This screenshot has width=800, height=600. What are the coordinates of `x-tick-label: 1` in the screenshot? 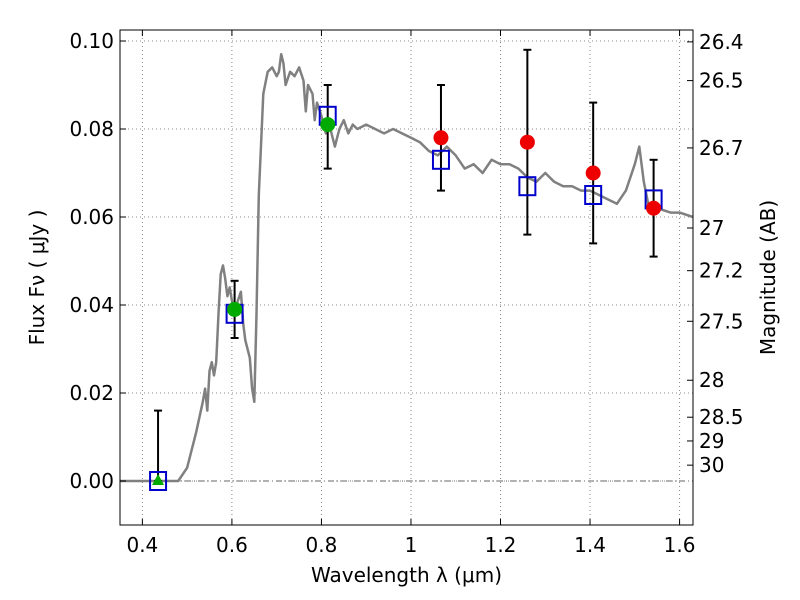 It's located at (411, 545).